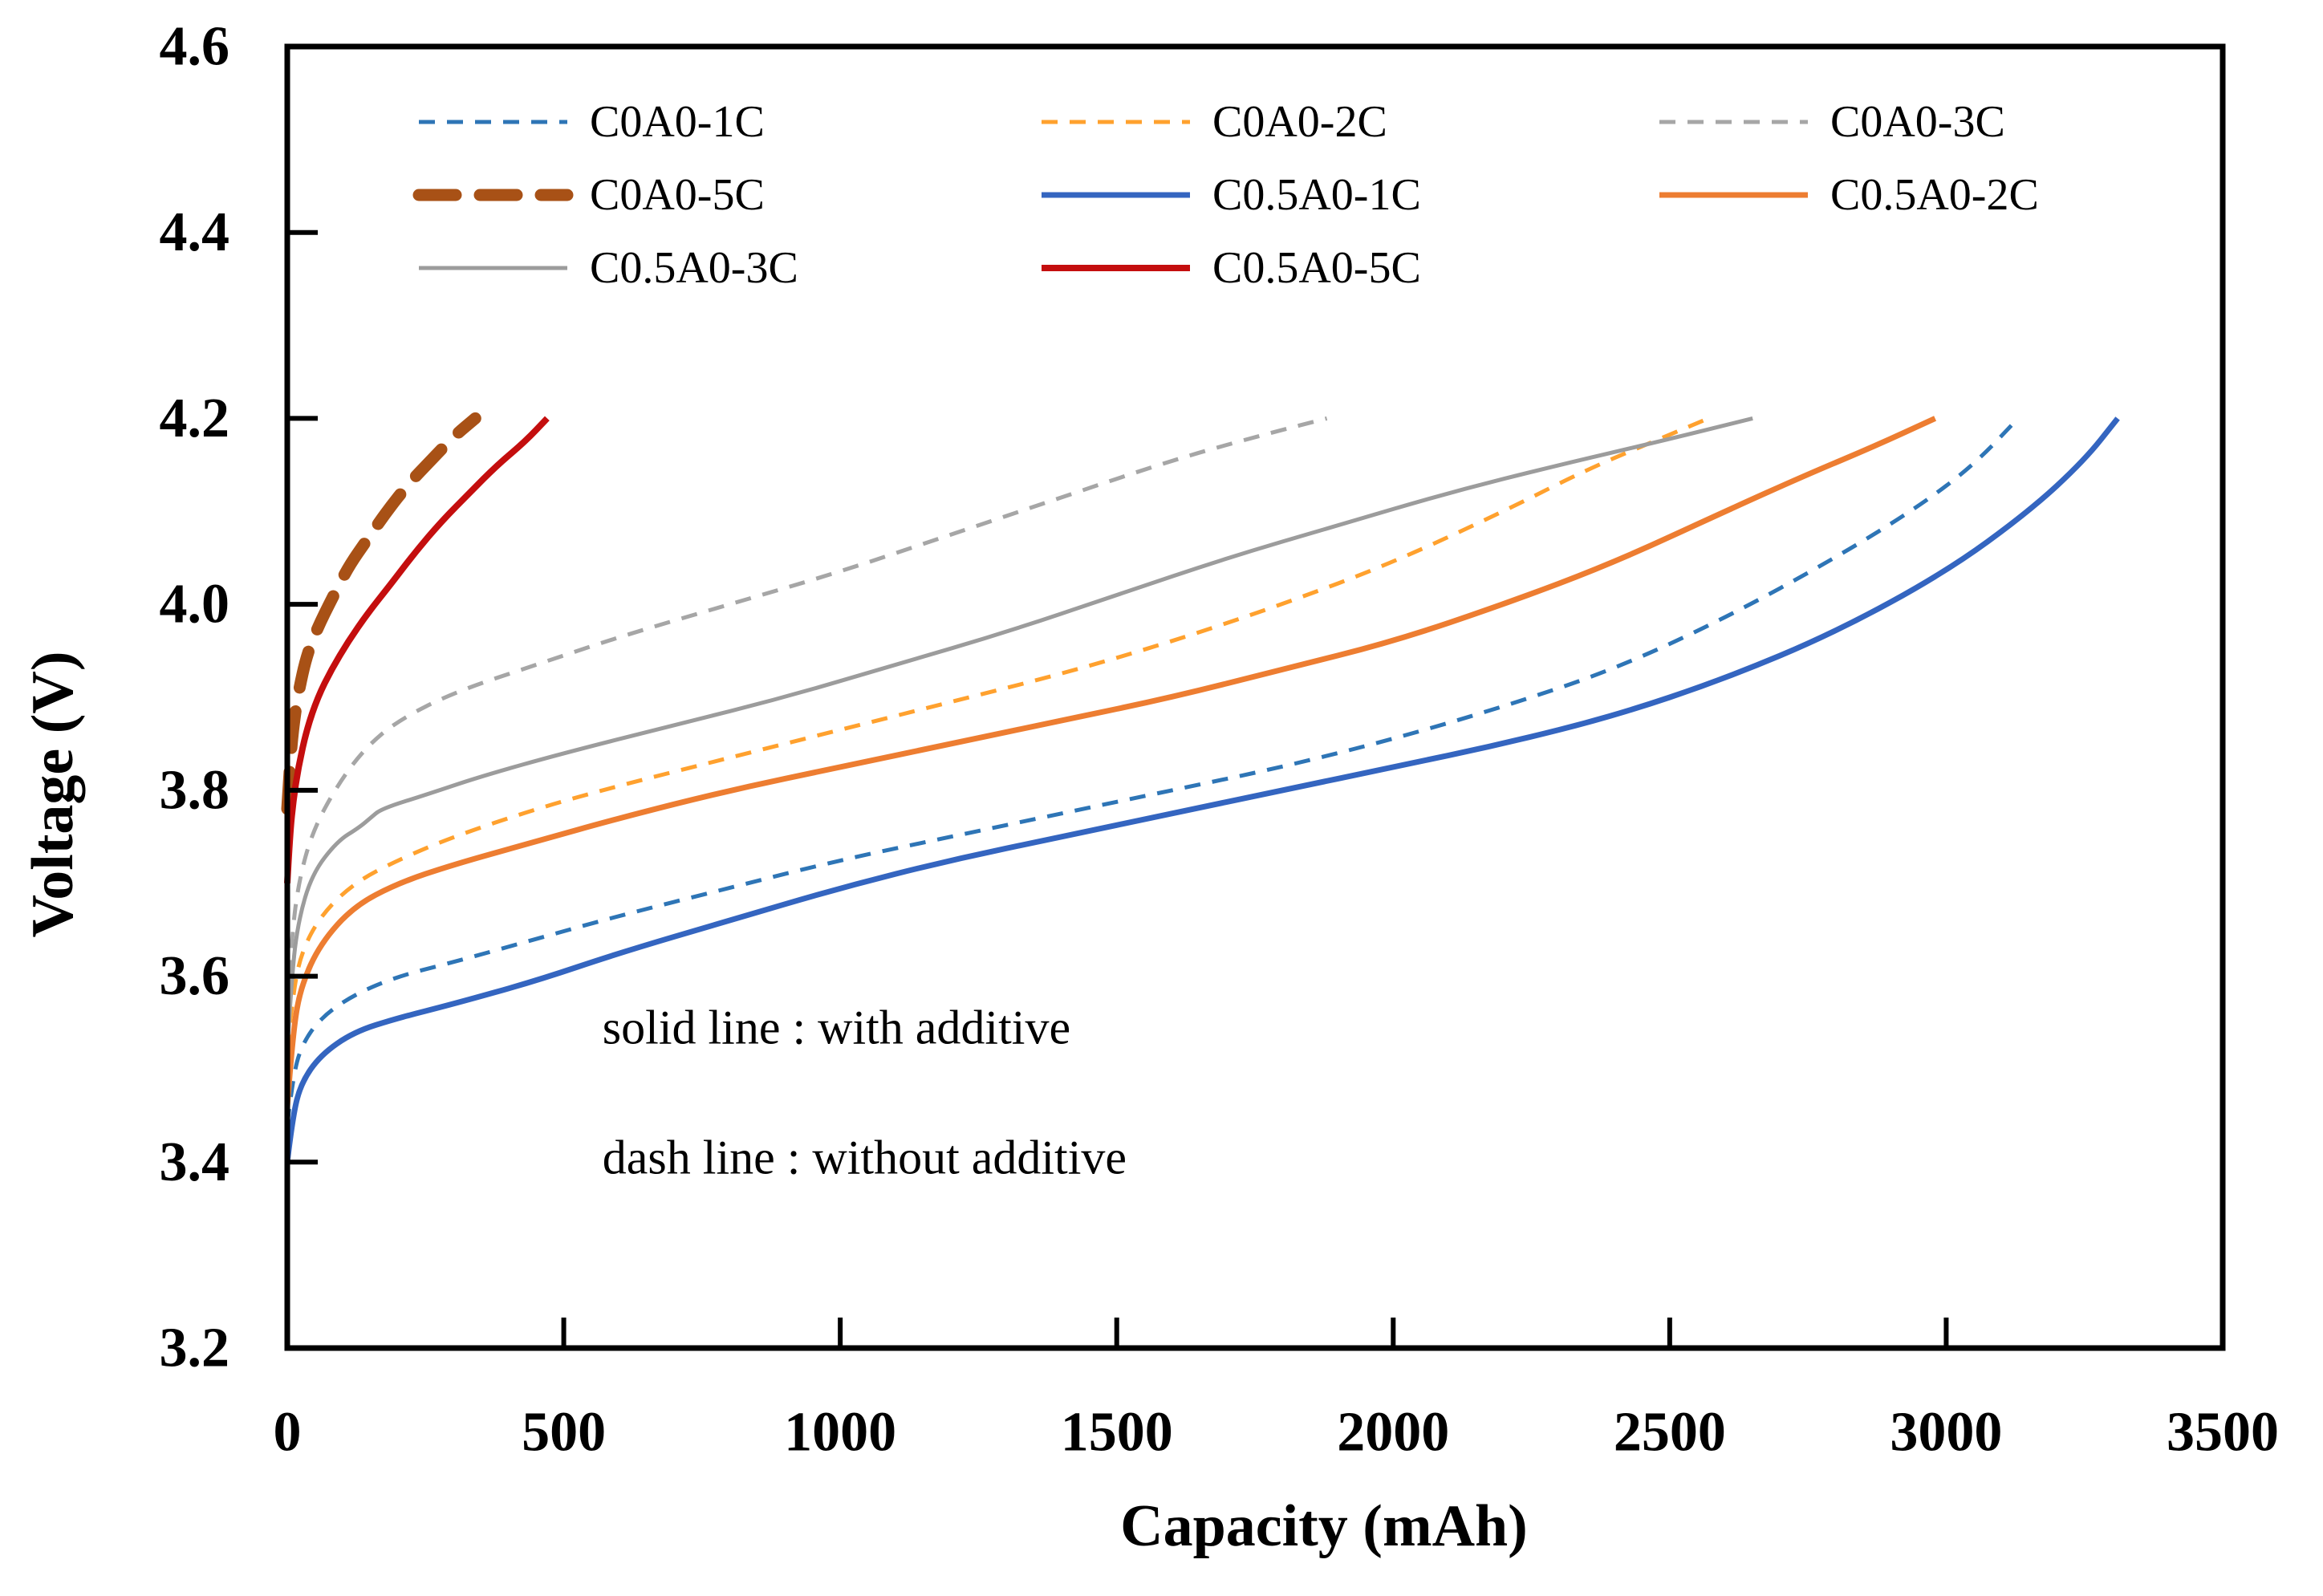 This screenshot has width=2323, height=1596. Describe the element at coordinates (1316, 195) in the screenshot. I see `legend-label-C0.5A0-1C: C0.5A0-1C` at that location.